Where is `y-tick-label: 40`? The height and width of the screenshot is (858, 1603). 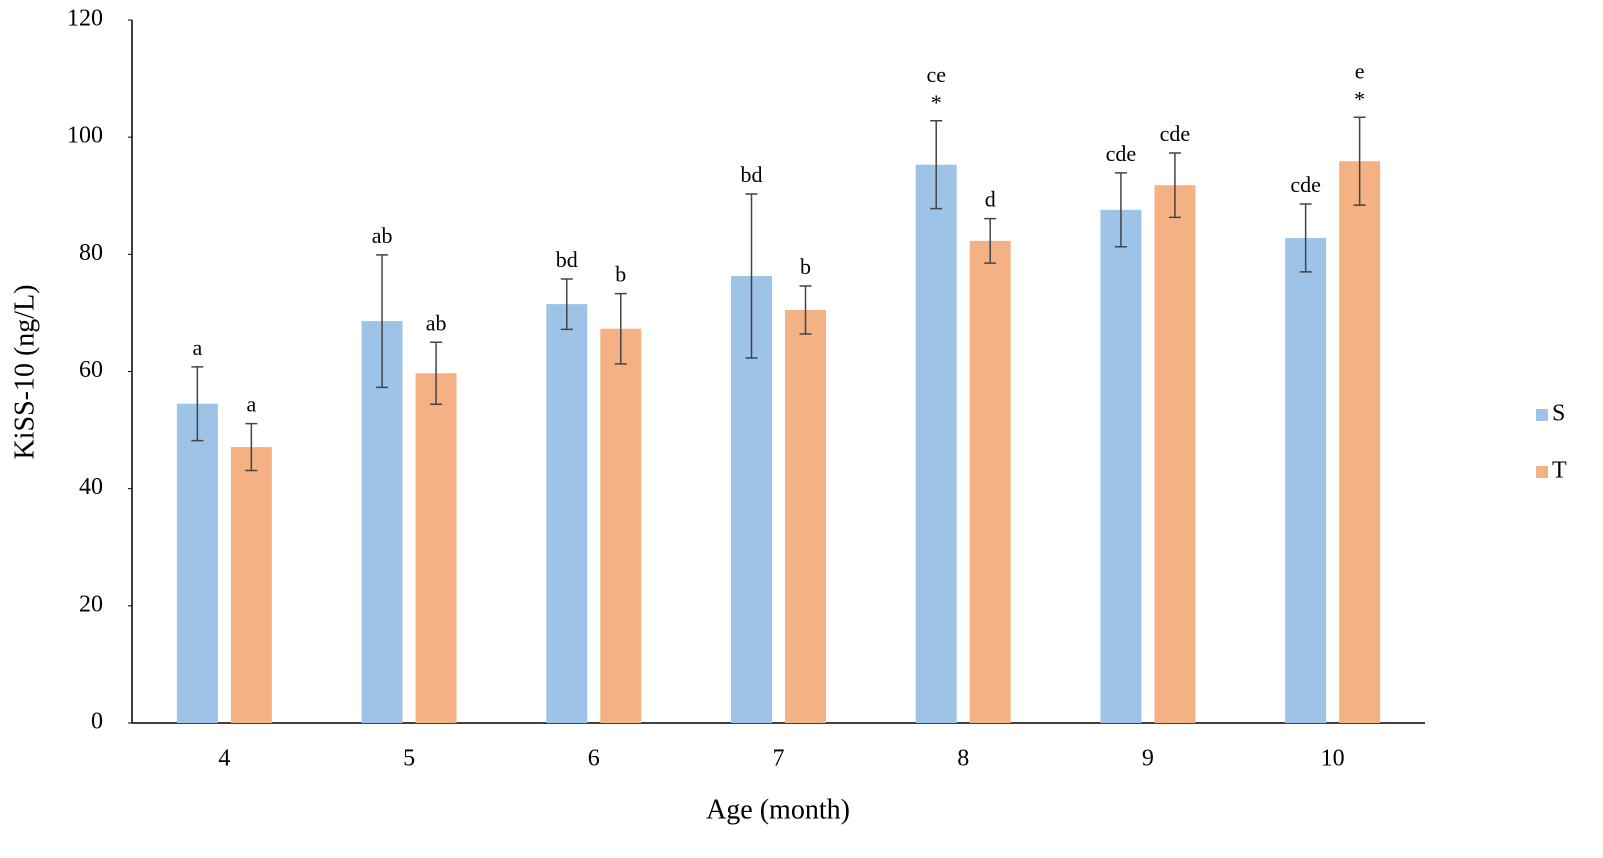
y-tick-label: 40 is located at coordinates (91, 487).